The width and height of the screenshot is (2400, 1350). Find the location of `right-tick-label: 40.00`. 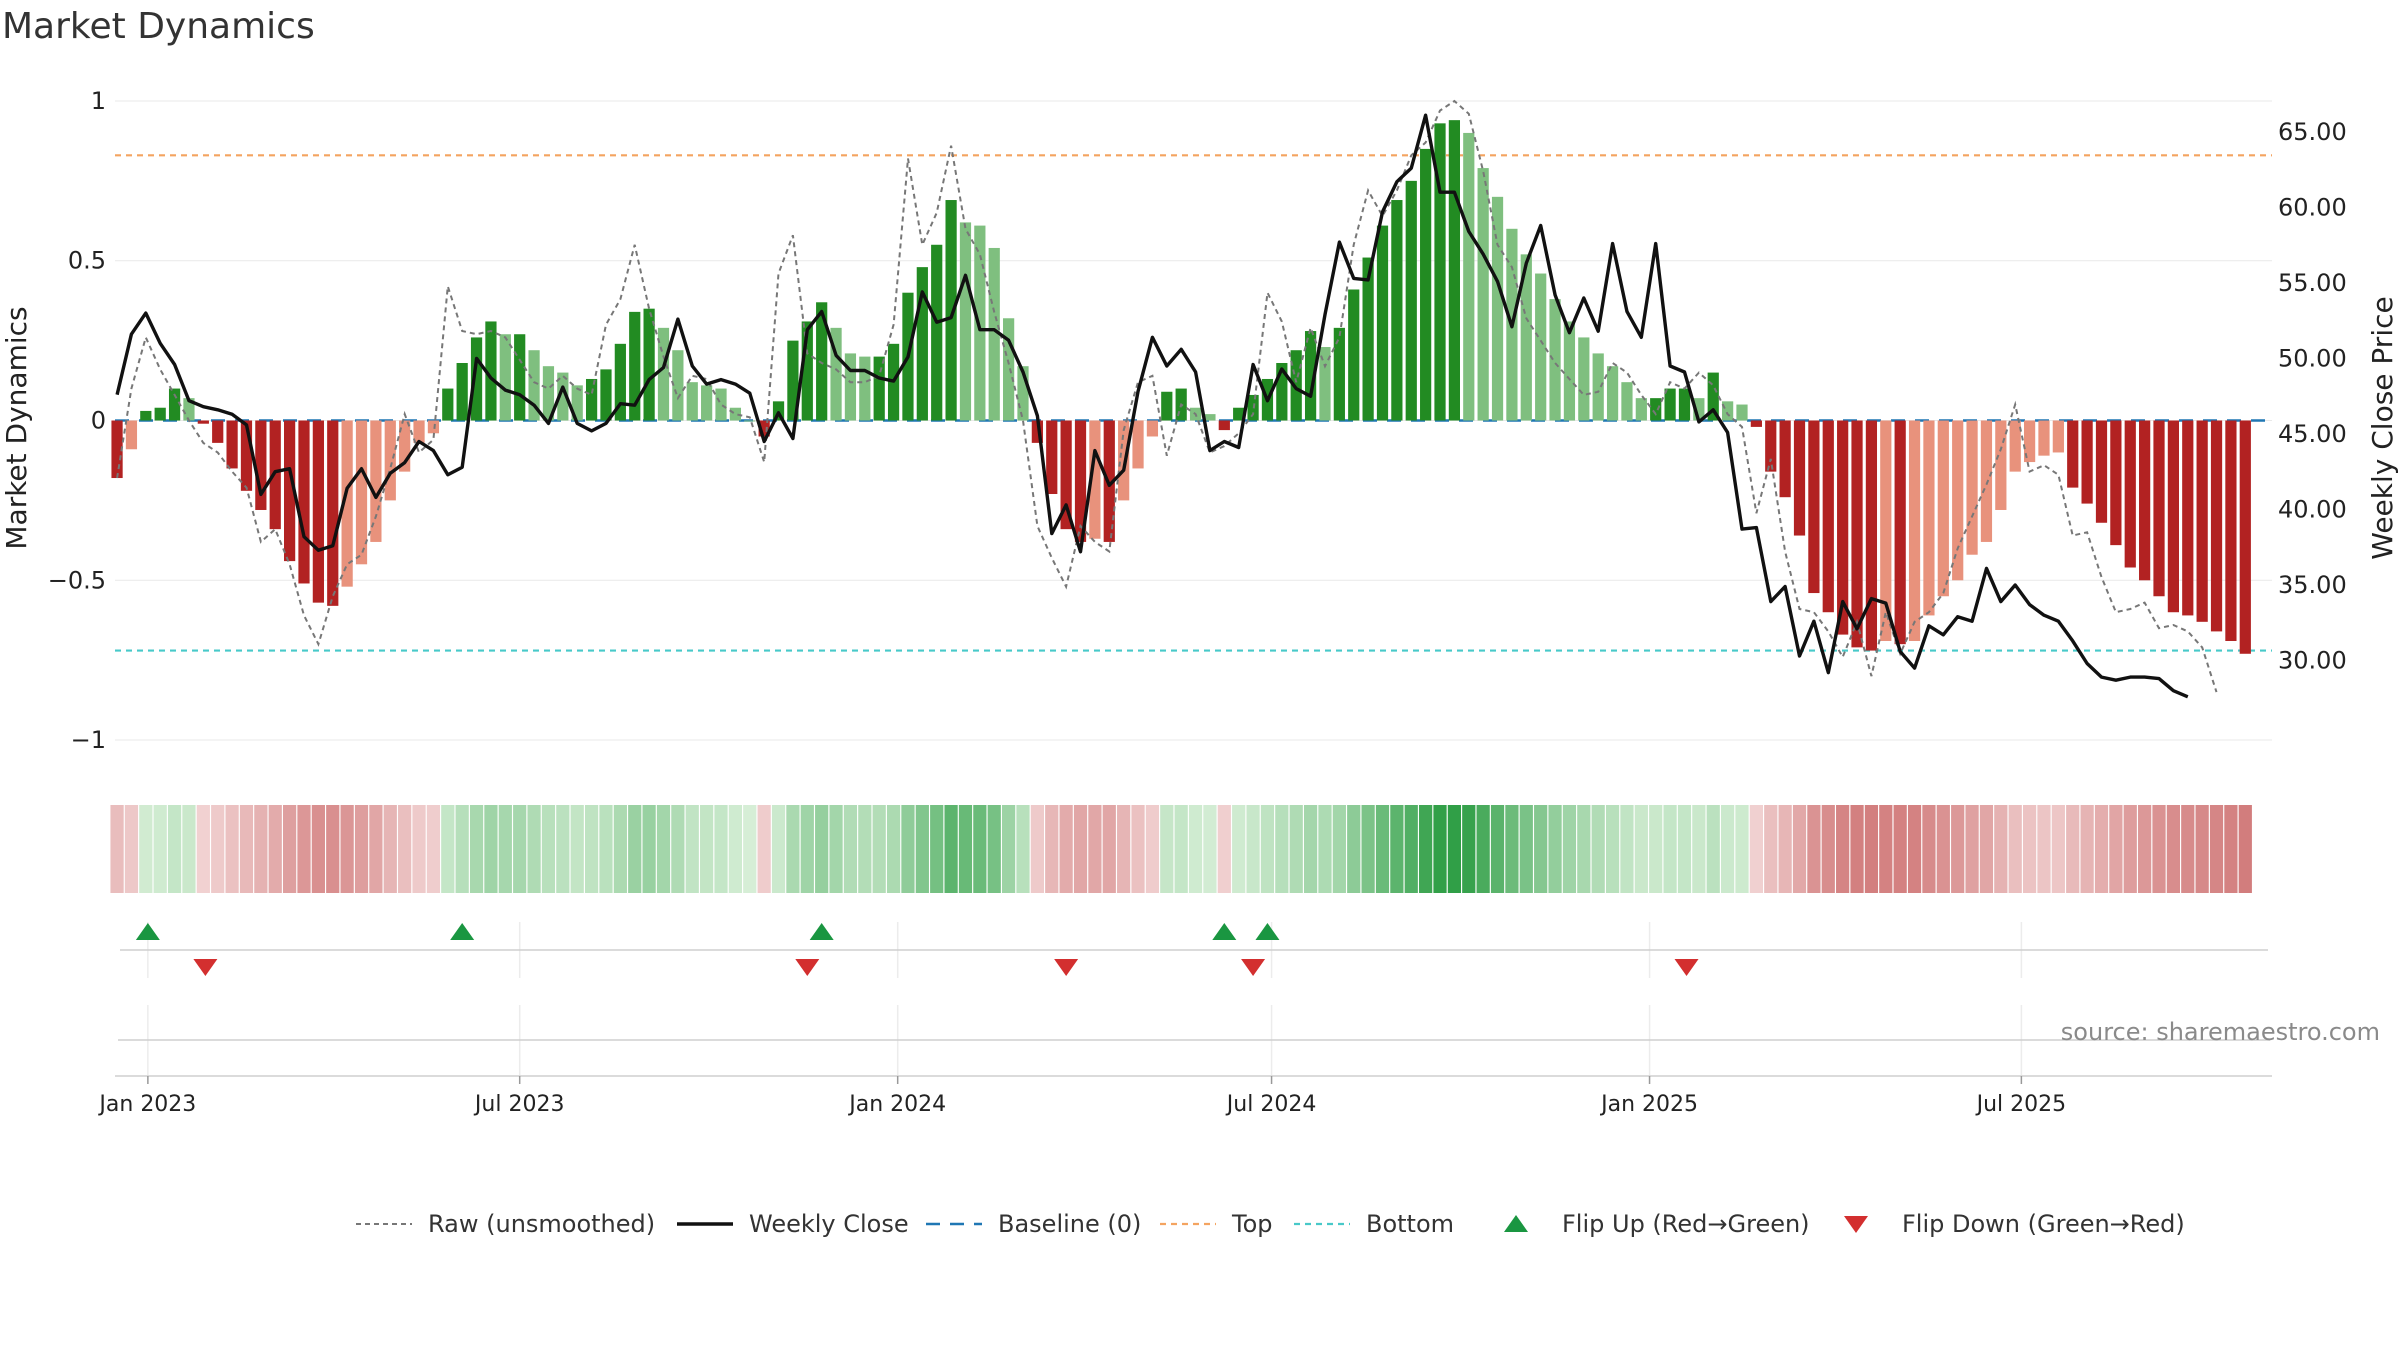

right-tick-label: 40.00 is located at coordinates (2312, 509).